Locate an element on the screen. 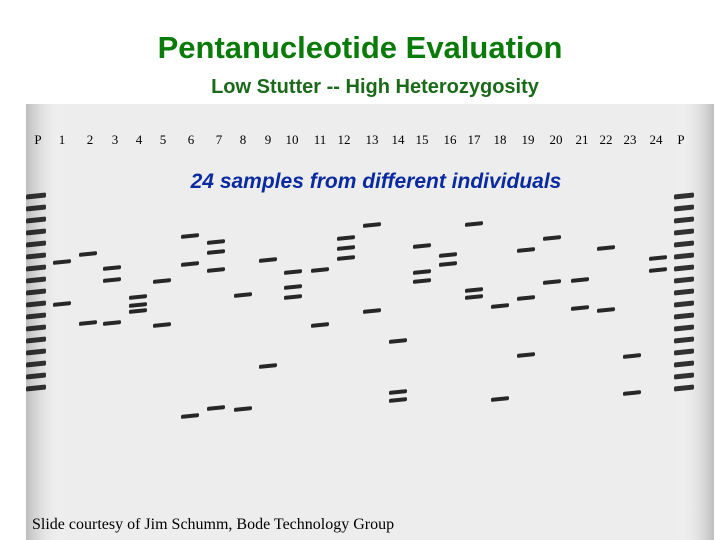  lane-label: 2 is located at coordinates (90, 139).